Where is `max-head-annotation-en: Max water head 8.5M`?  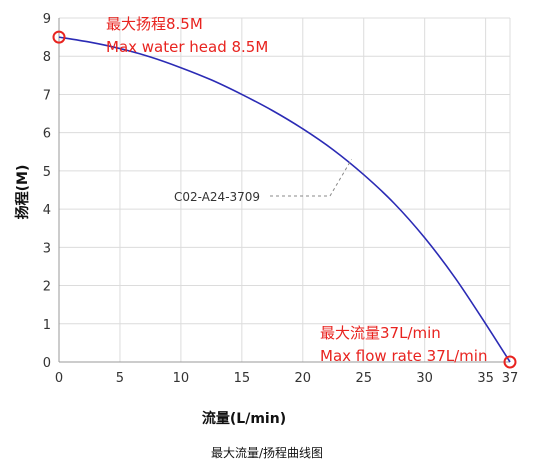 max-head-annotation-en: Max water head 8.5M is located at coordinates (187, 47).